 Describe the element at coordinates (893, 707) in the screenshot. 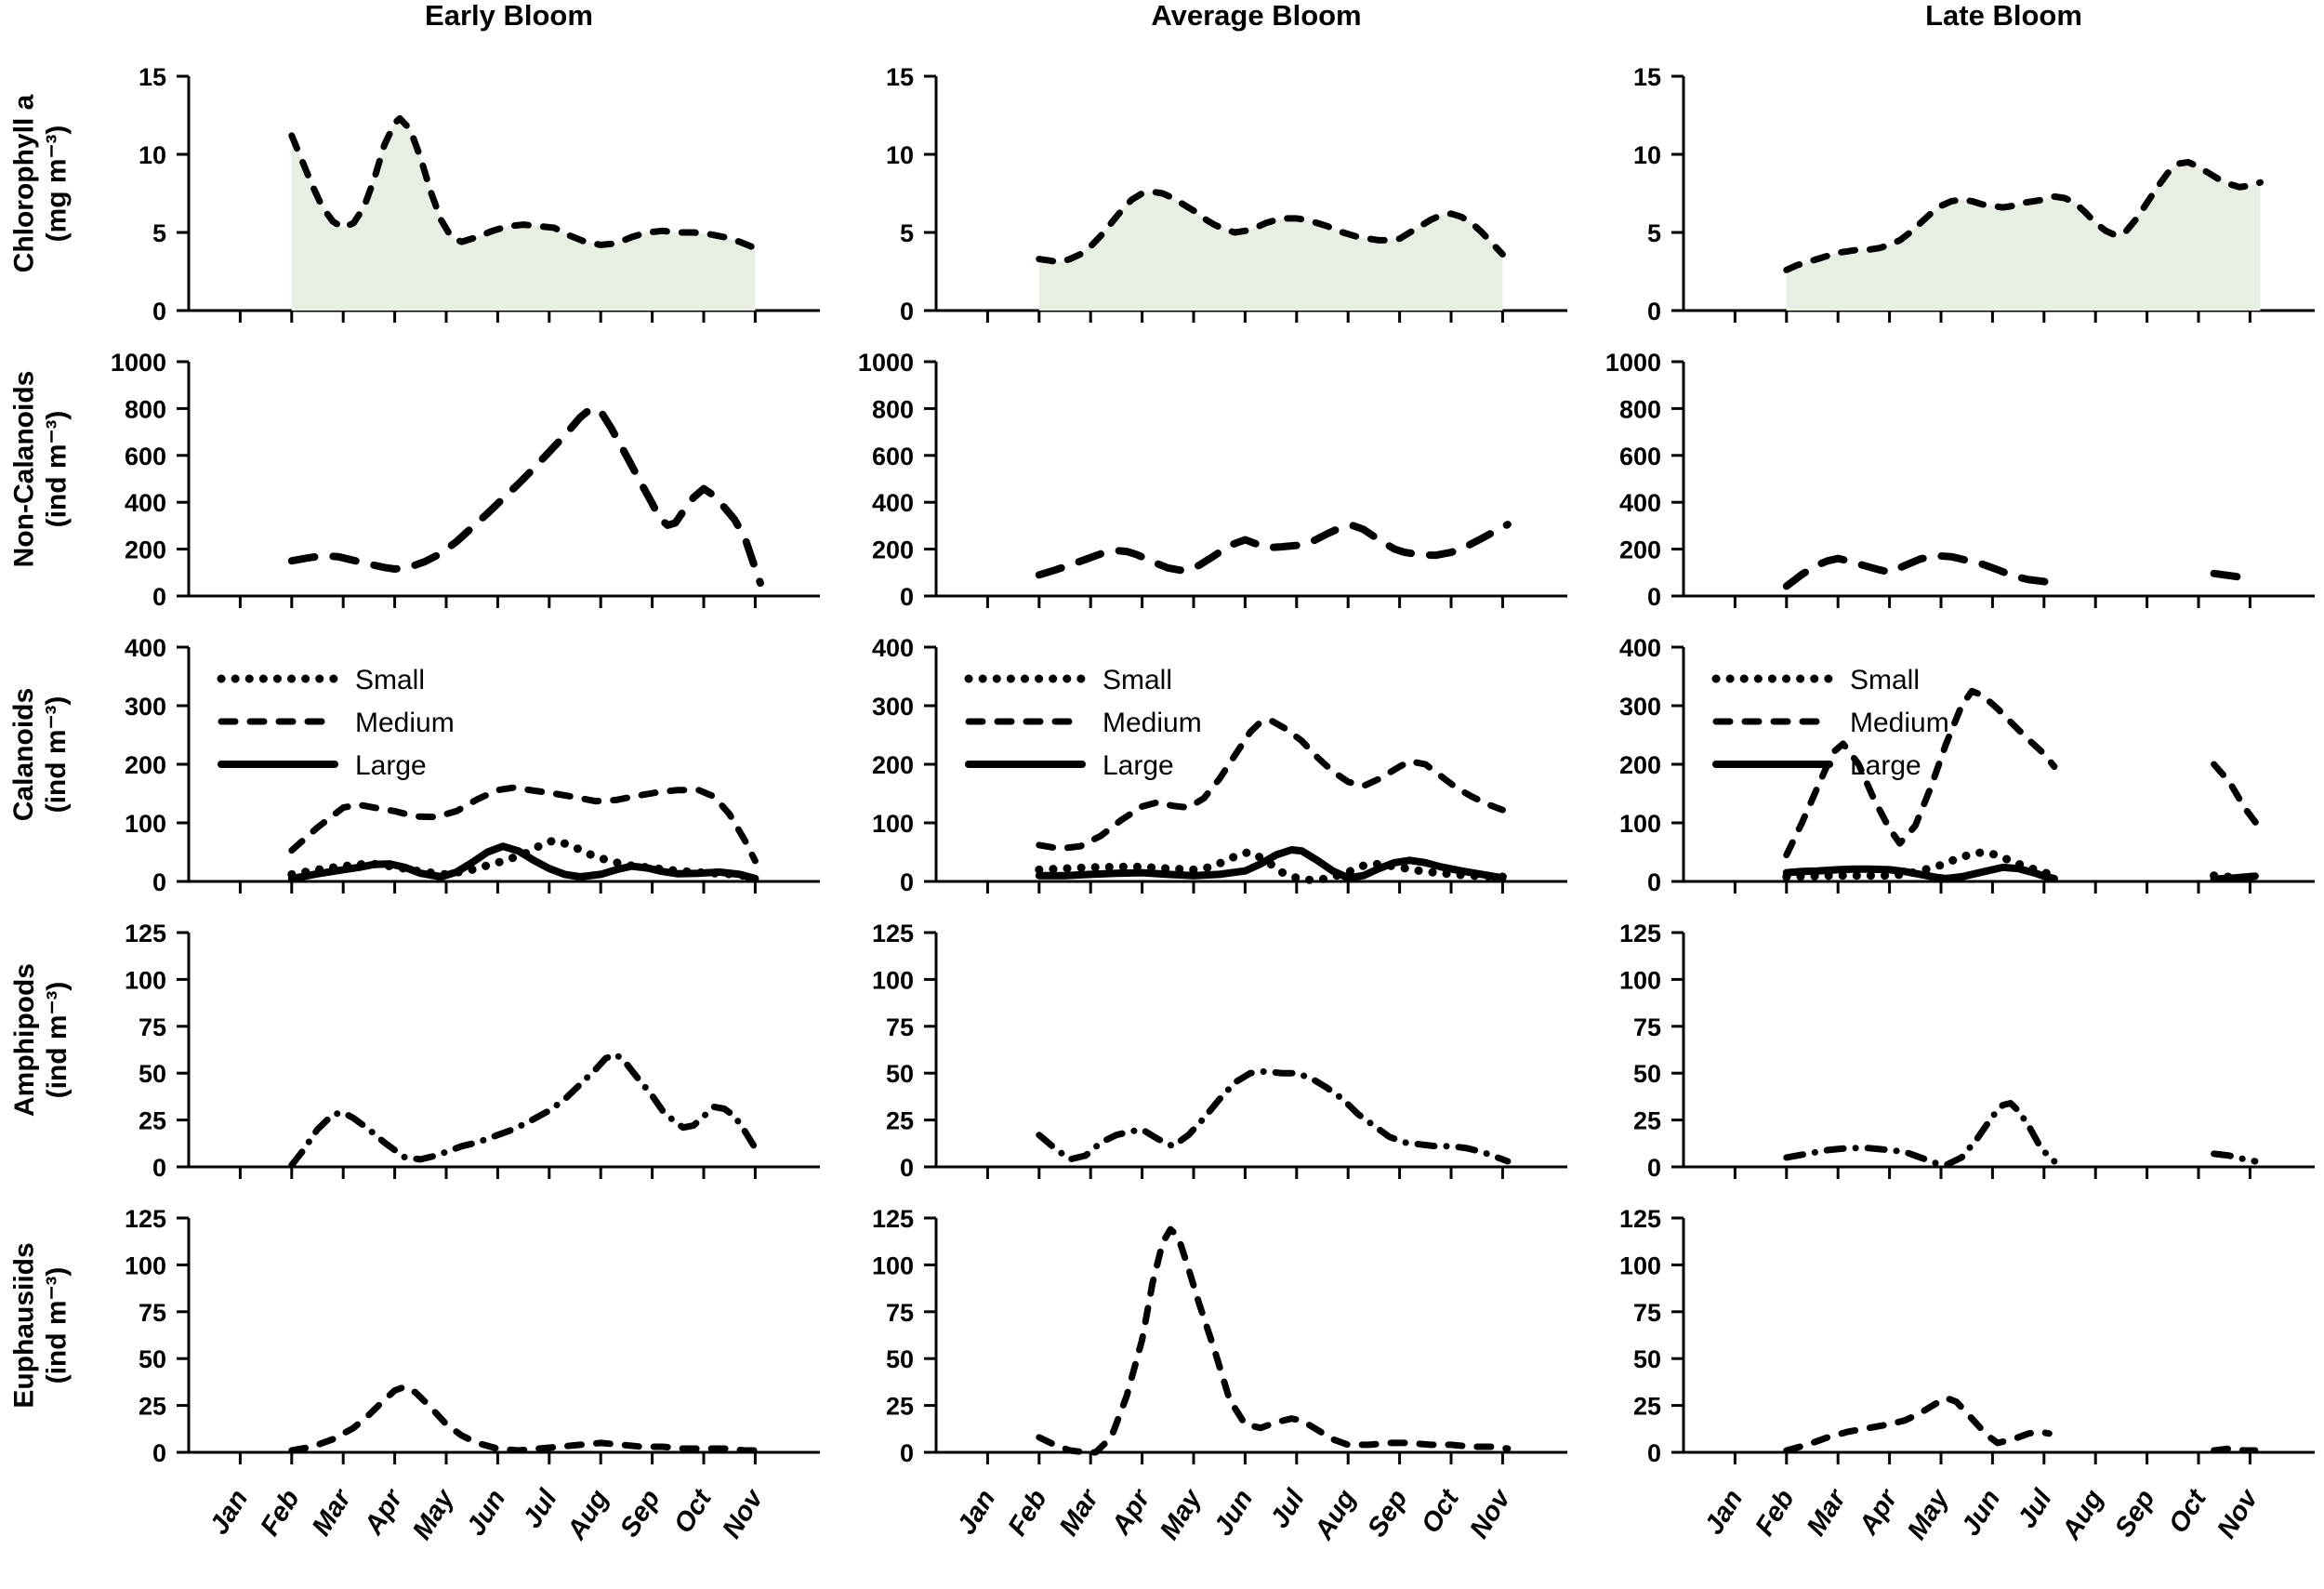

I see `svg-text: 300` at that location.